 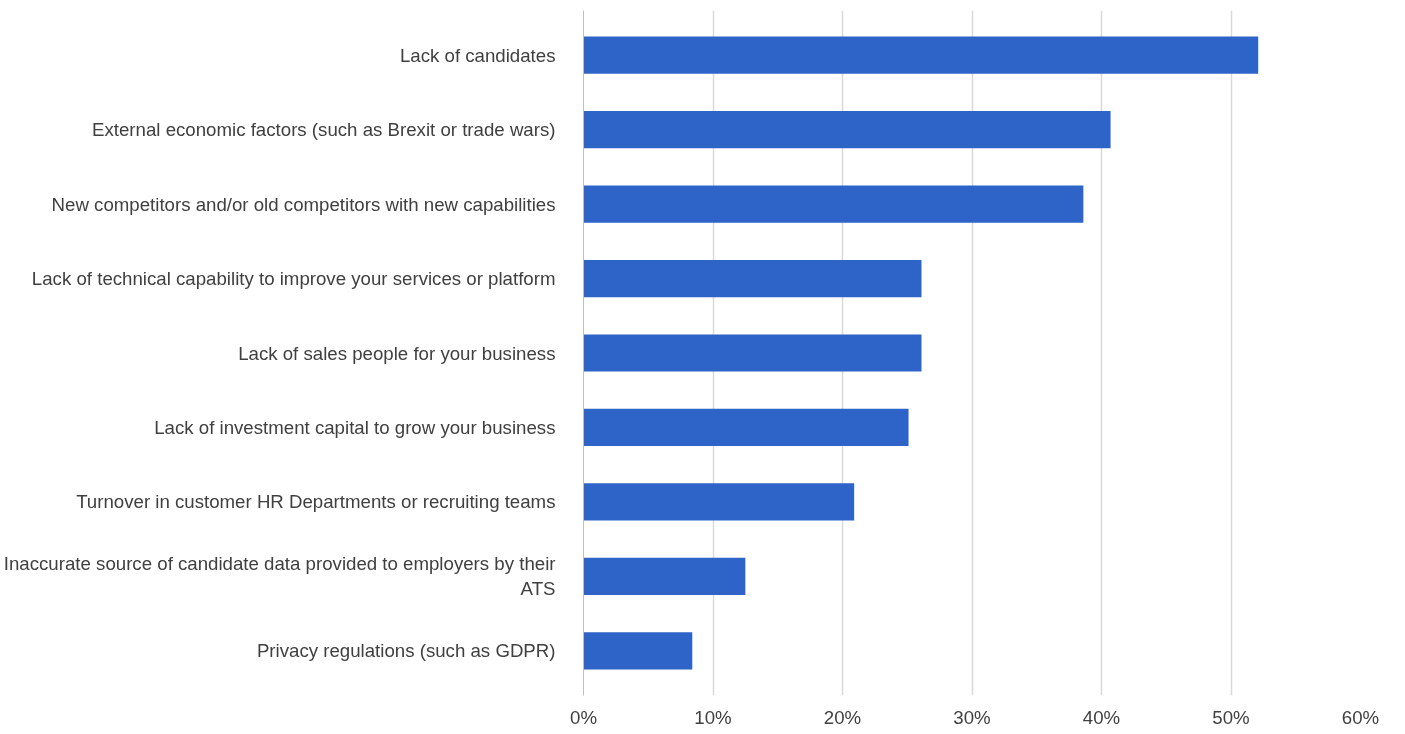 I want to click on x-tick-label: 50%, so click(x=1231, y=717).